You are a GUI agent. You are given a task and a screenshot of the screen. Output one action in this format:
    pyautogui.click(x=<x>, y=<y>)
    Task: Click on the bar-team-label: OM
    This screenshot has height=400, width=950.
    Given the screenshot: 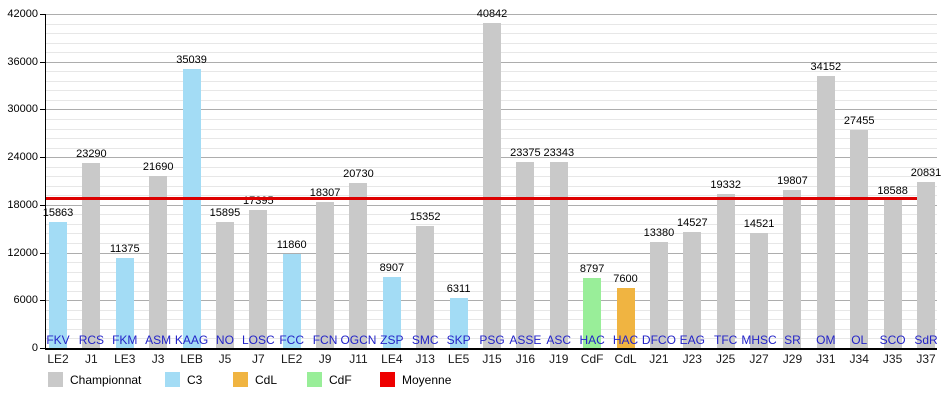 What is the action you would take?
    pyautogui.click(x=826, y=340)
    